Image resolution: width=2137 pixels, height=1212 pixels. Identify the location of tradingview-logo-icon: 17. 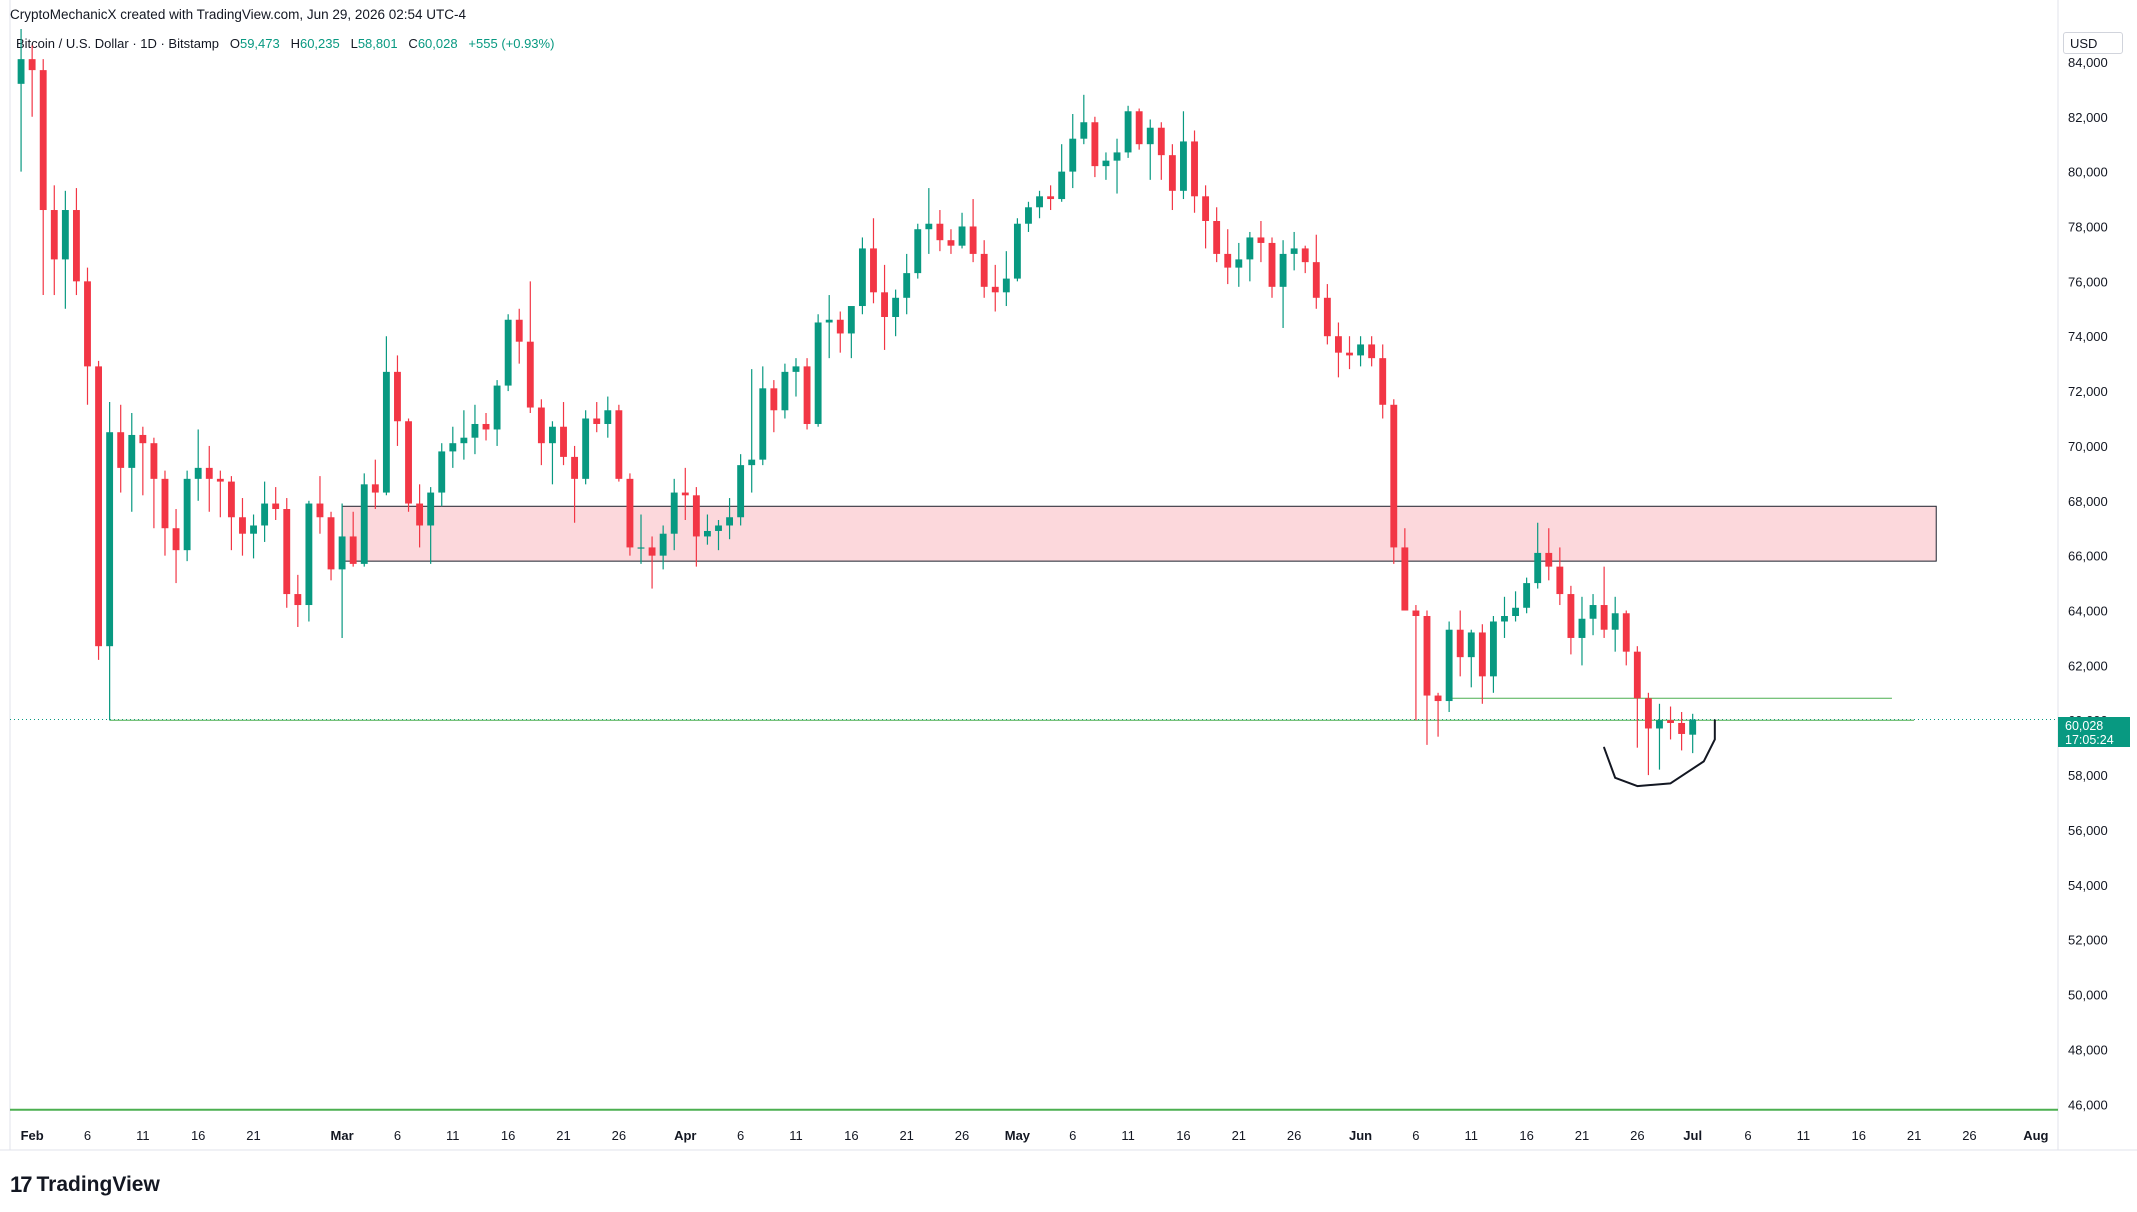
(21, 1184).